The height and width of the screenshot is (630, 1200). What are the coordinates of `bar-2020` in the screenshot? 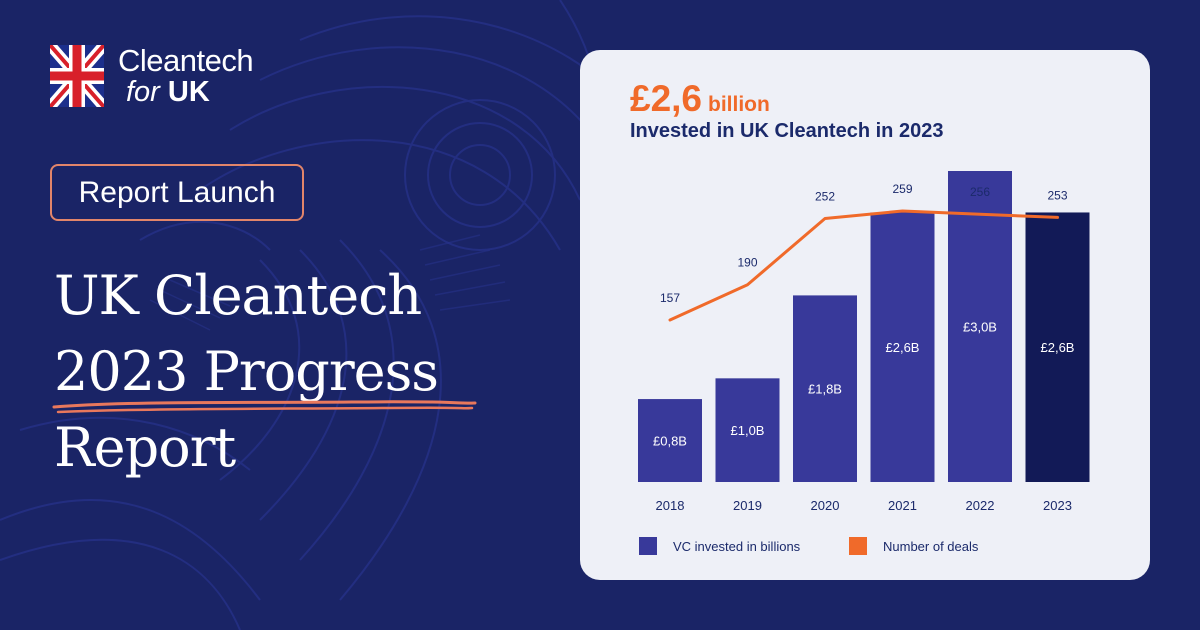 It's located at (825, 388).